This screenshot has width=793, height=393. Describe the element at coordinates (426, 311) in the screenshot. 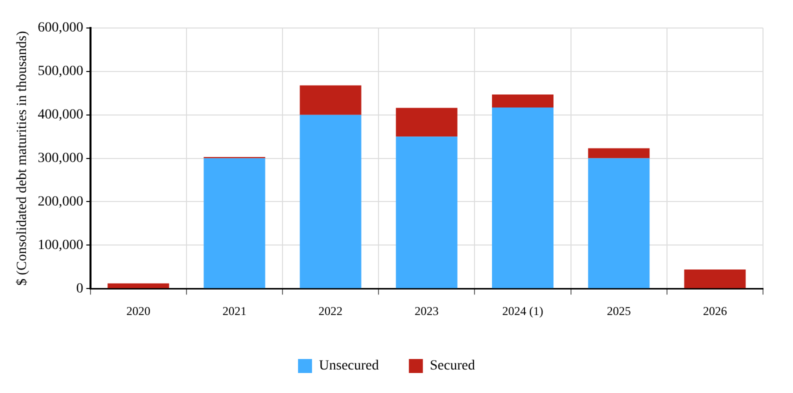

I see `x-tick-label: 2023` at that location.